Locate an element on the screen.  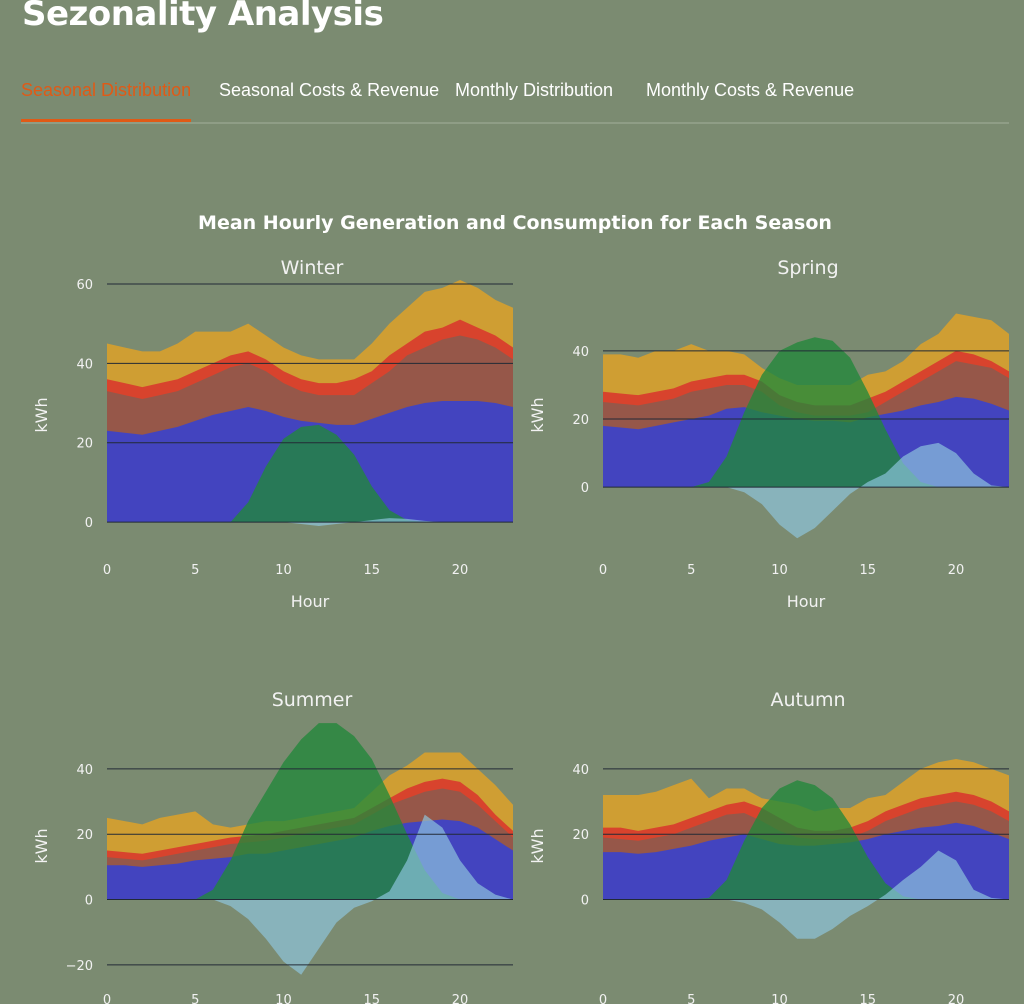
autumn-export-area is located at coordinates (806, 894).